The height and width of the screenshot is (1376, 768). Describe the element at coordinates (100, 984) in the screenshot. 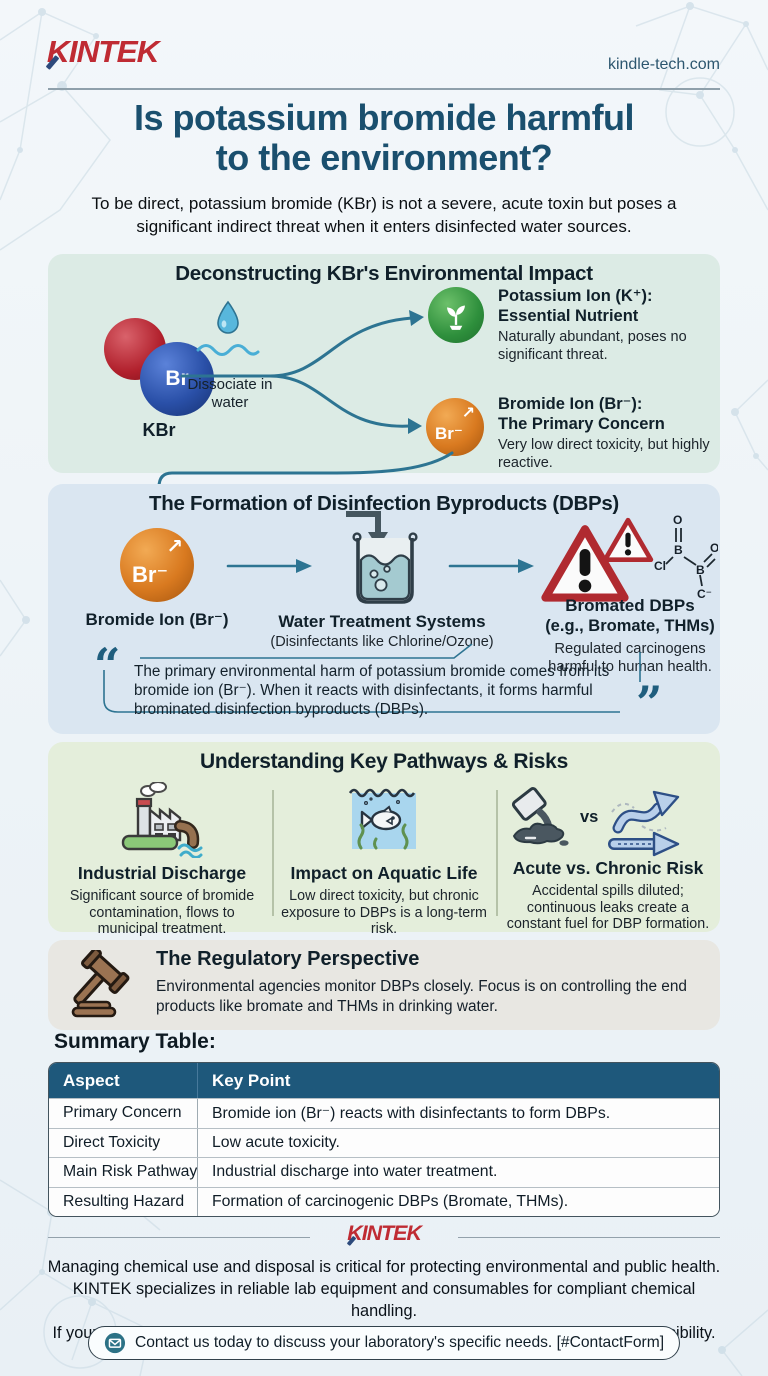

I see `gavel-icon` at that location.